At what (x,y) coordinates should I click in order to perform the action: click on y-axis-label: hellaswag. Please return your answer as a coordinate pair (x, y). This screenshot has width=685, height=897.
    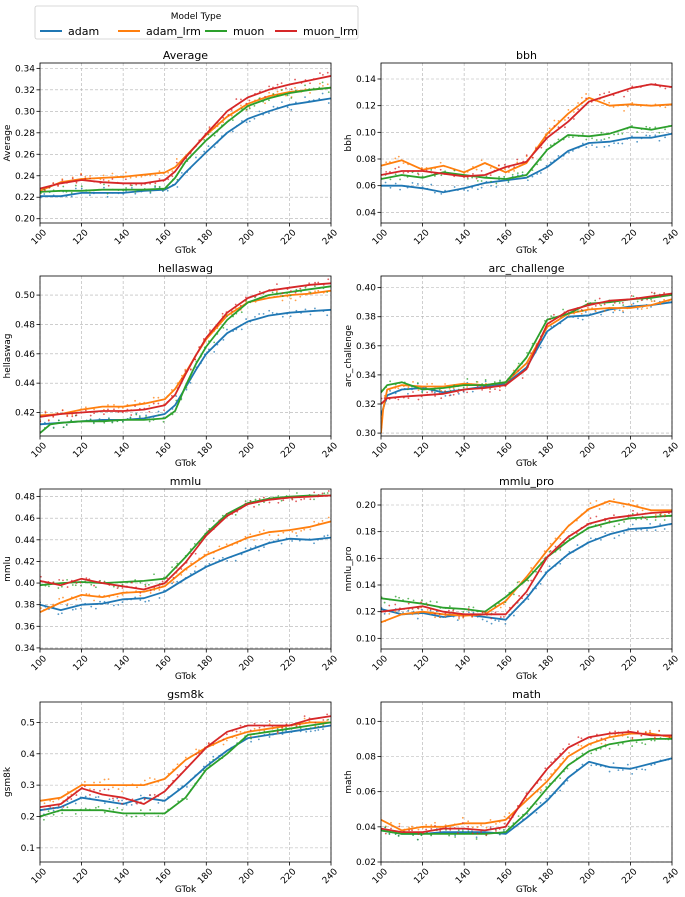
    Looking at the image, I should click on (8, 355).